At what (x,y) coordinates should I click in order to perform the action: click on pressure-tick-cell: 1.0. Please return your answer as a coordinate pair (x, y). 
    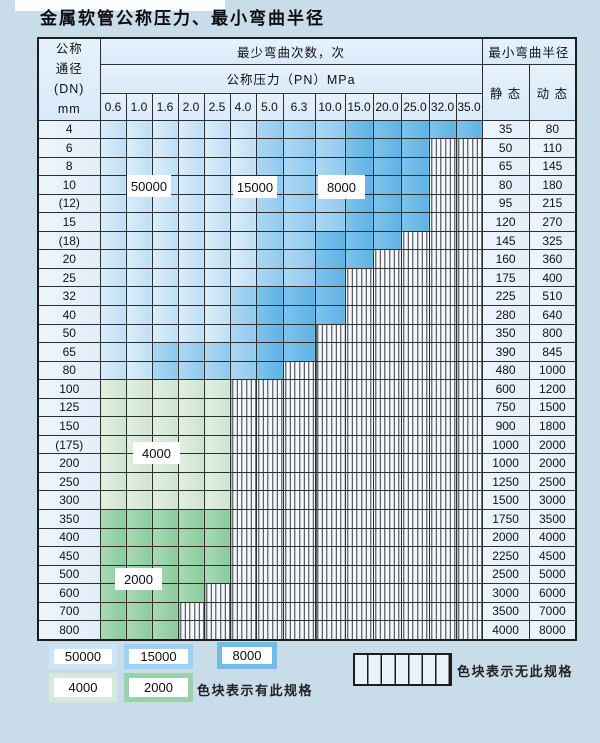
    Looking at the image, I should click on (139, 106).